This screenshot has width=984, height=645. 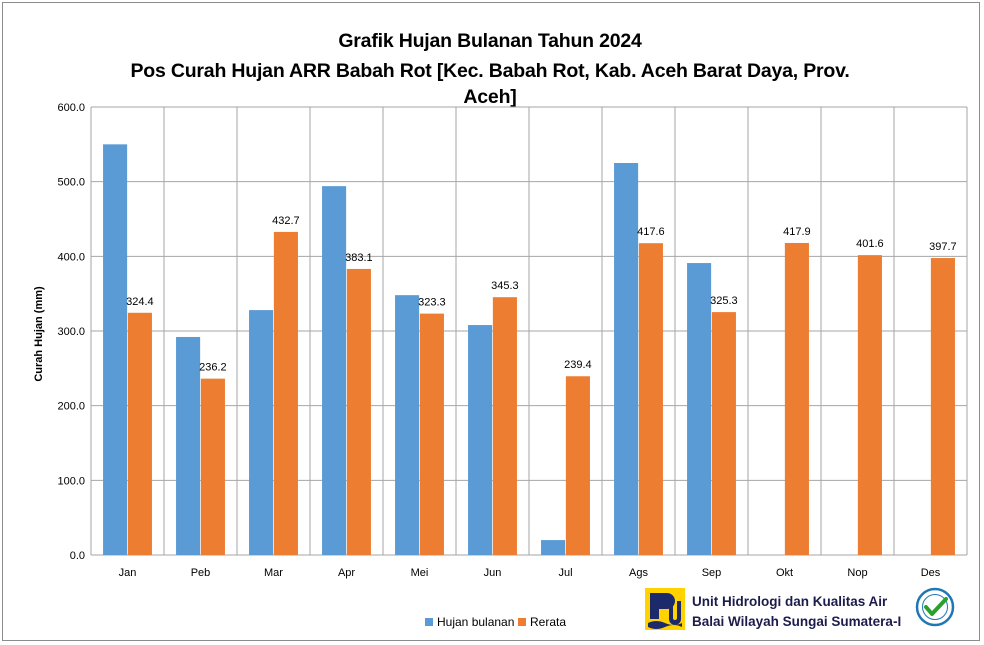 What do you see at coordinates (71, 407) in the screenshot?
I see `y-tick-label: 200.0` at bounding box center [71, 407].